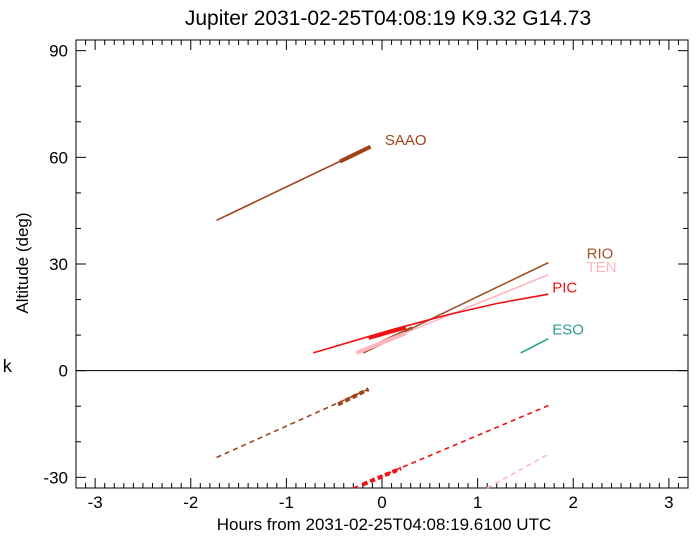  Describe the element at coordinates (602, 267) in the screenshot. I see `series-label-ten: TEN` at that location.